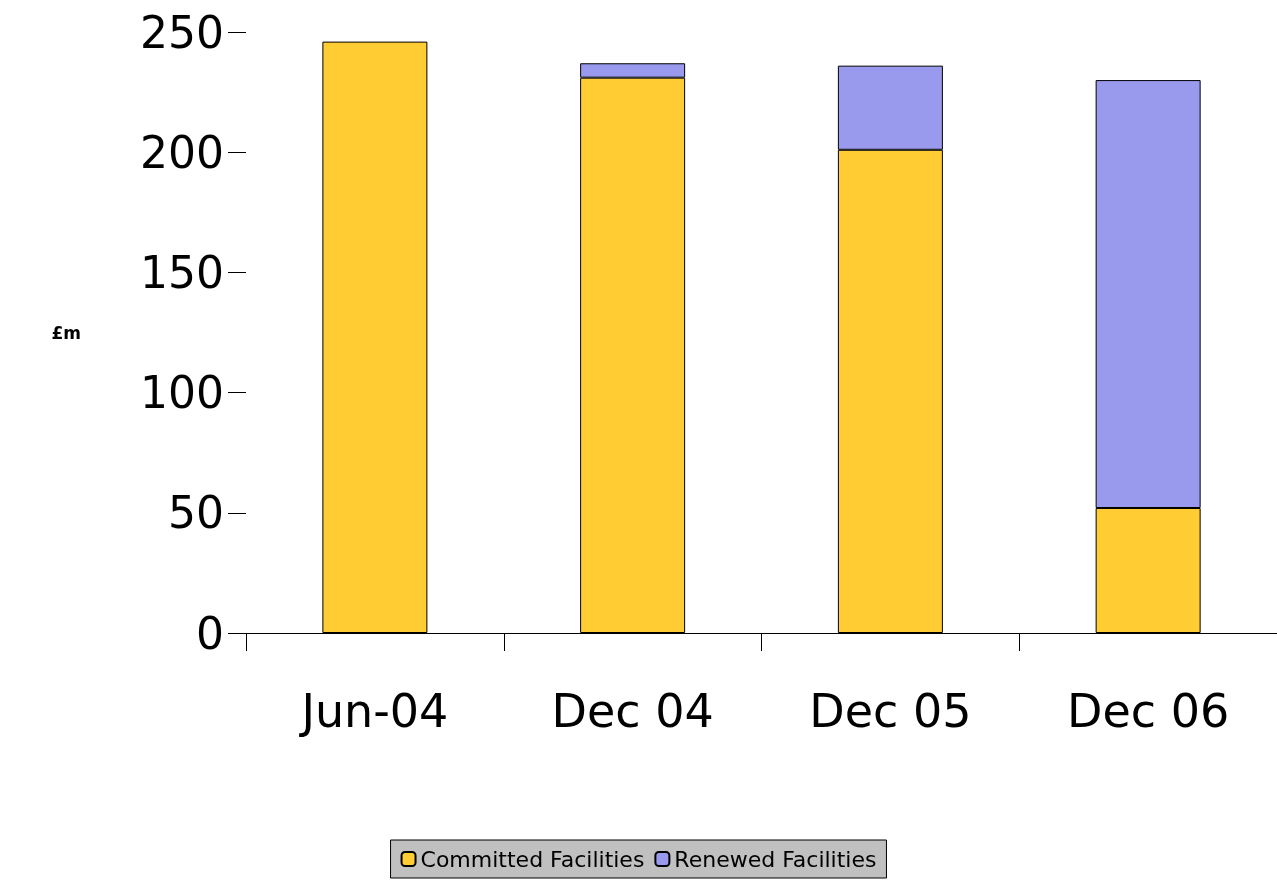 The image size is (1277, 882). I want to click on legend-label: Committed Facilities, so click(532, 859).